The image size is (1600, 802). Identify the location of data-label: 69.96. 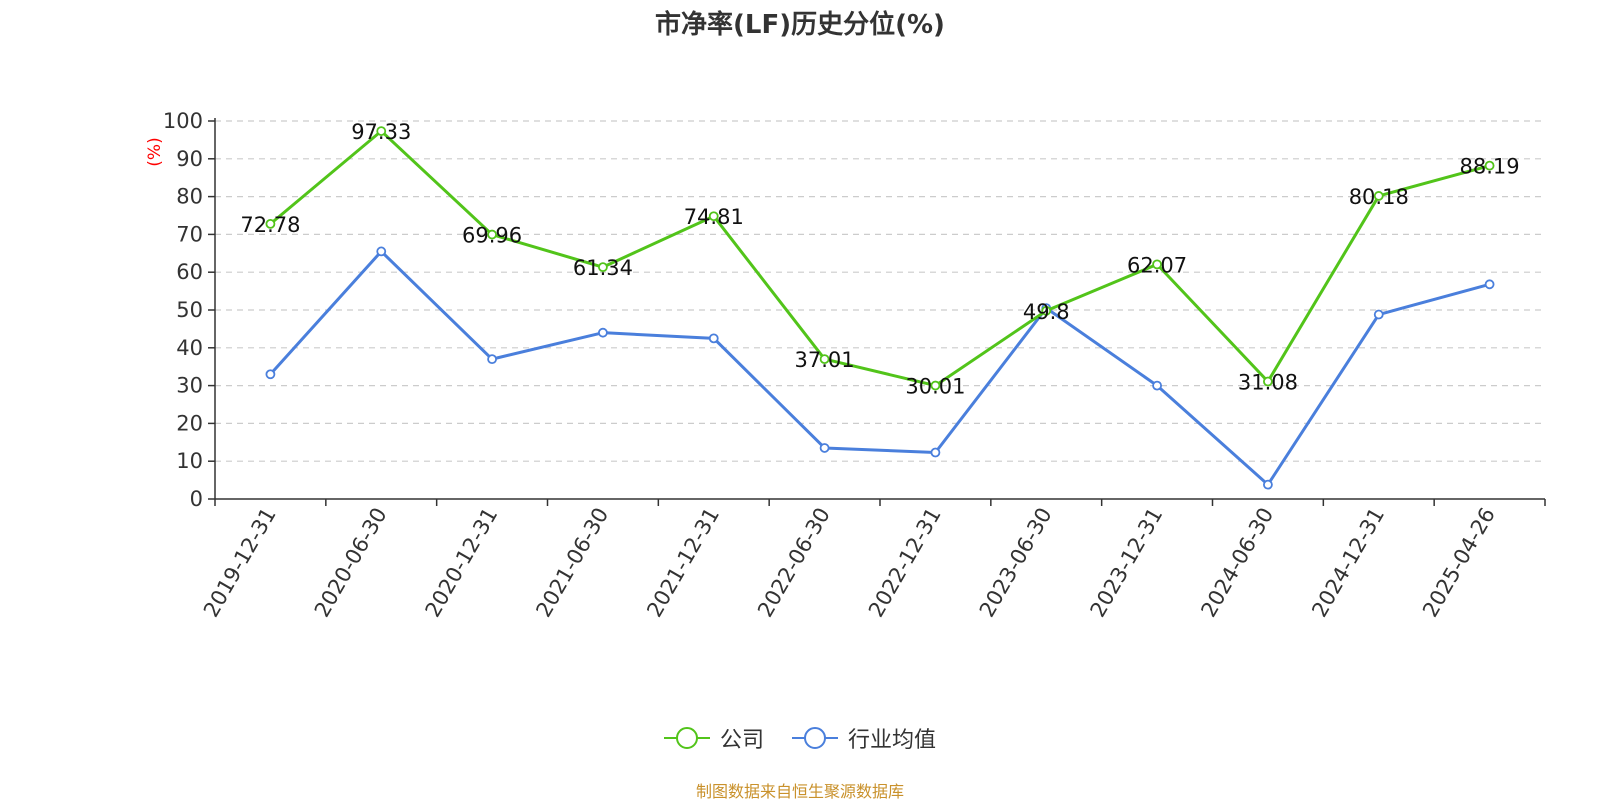
(492, 236).